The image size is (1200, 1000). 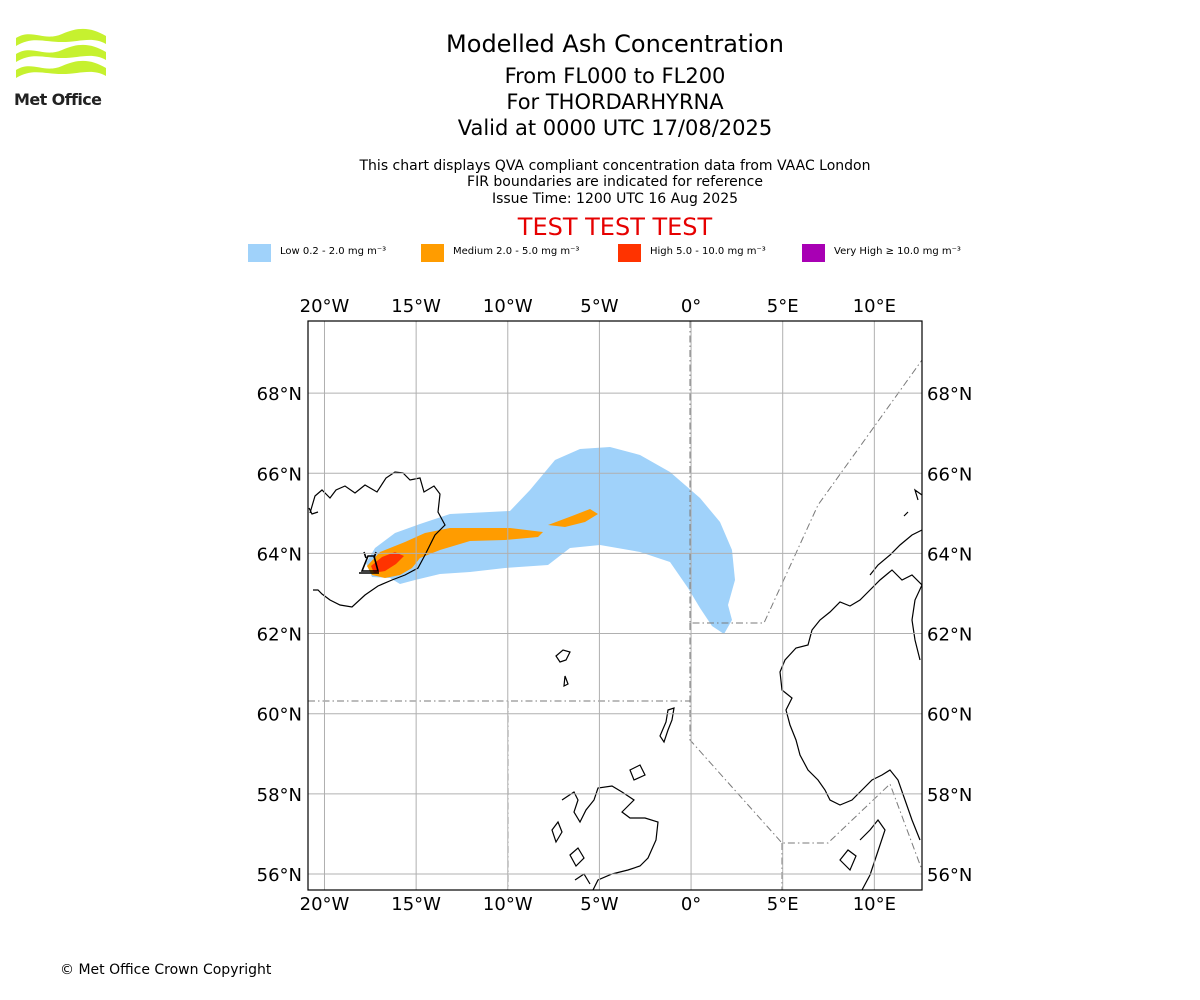 I want to click on lat-tick-label-right: 62°N, so click(x=949, y=635).